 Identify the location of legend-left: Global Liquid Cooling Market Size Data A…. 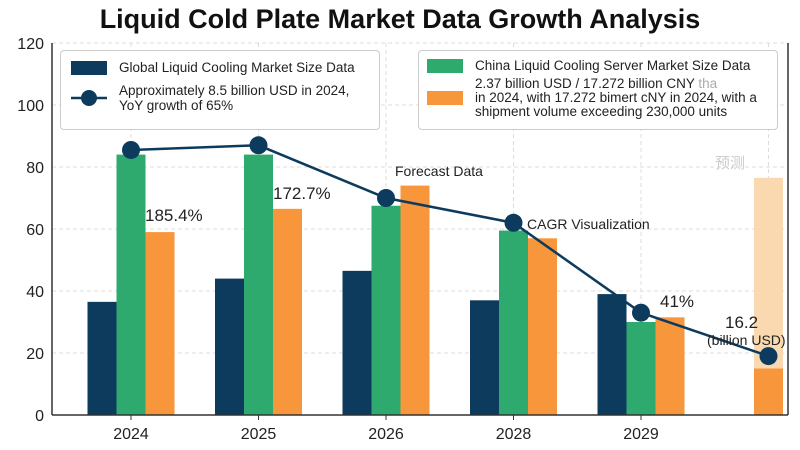
(220, 90).